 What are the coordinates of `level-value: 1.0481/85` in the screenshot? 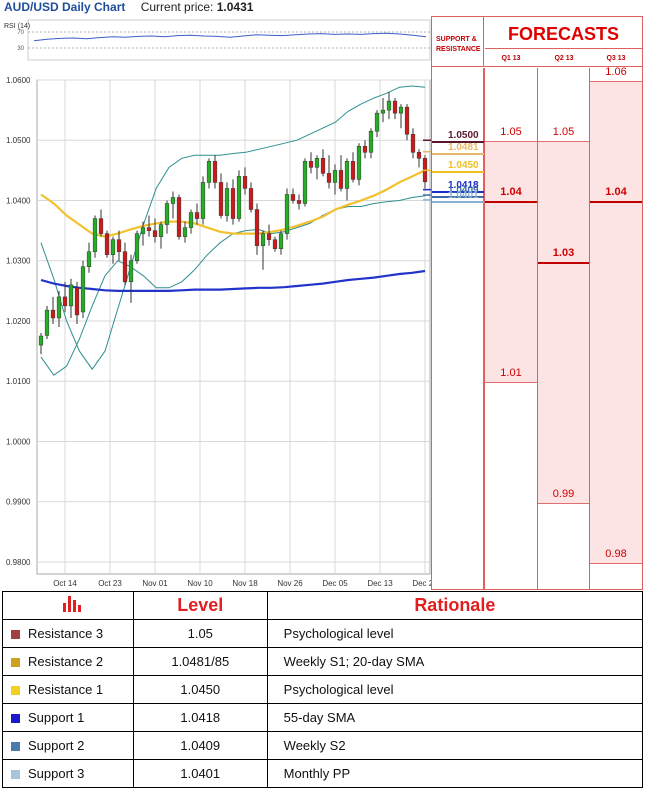 It's located at (200, 661).